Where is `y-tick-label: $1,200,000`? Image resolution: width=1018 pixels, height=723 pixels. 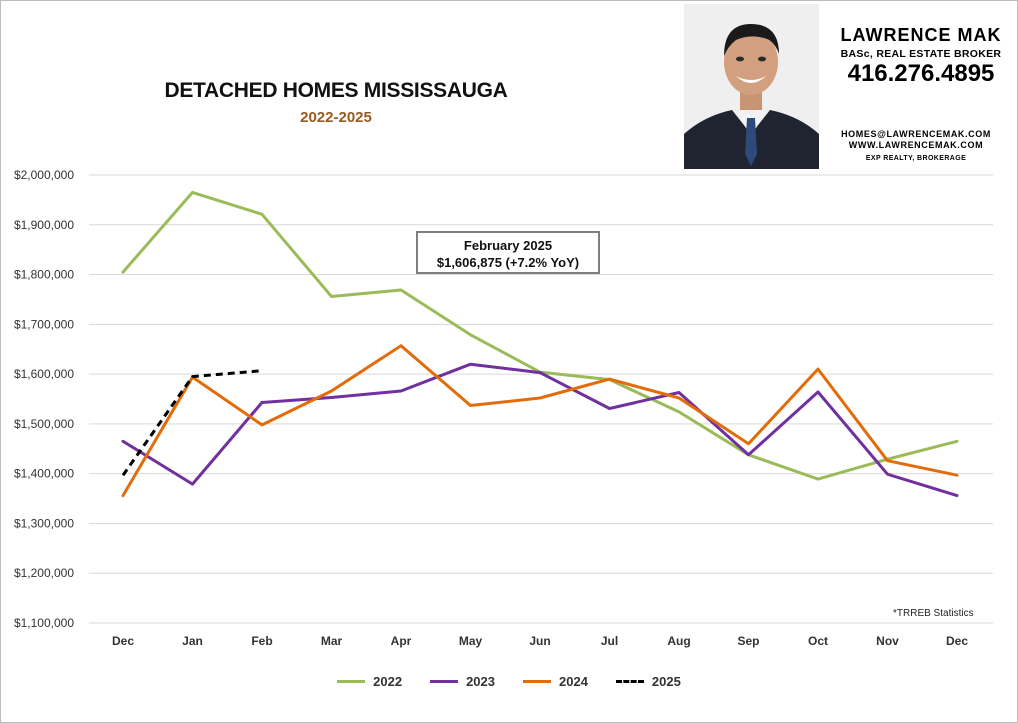
y-tick-label: $1,200,000 is located at coordinates (44, 573).